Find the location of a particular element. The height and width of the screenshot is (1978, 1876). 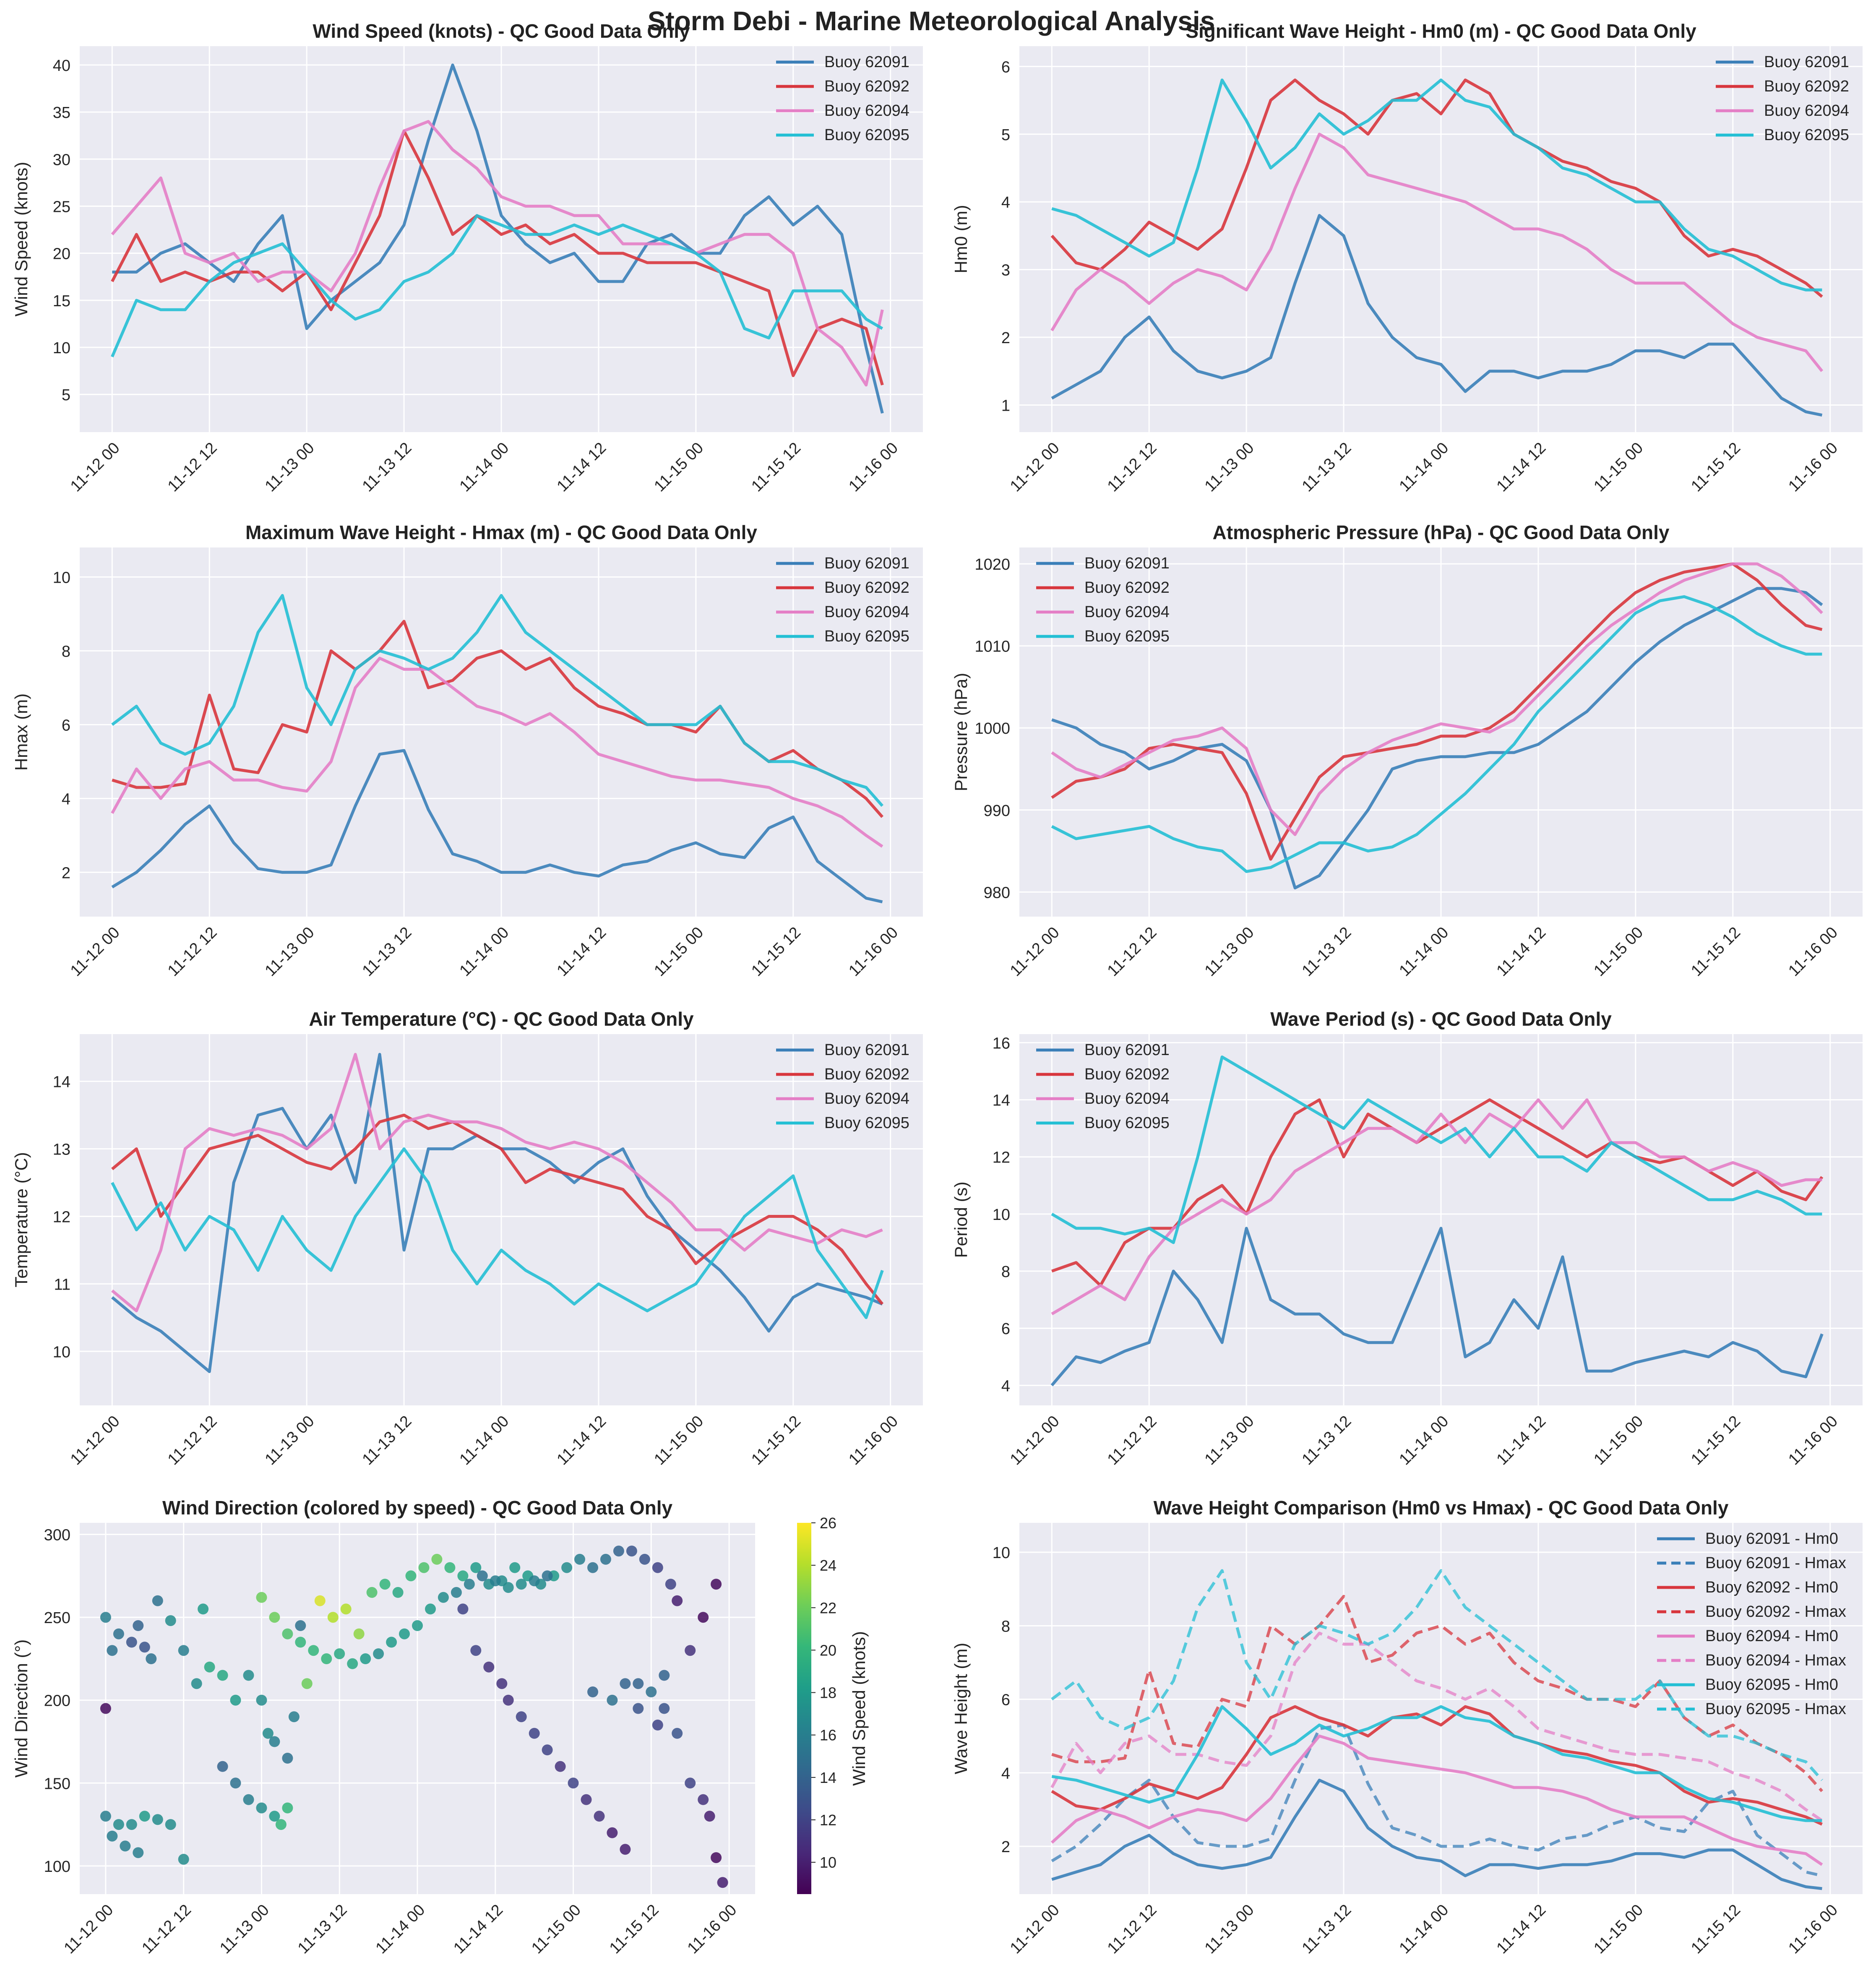

y-tick-label: 13 is located at coordinates (61, 1150).